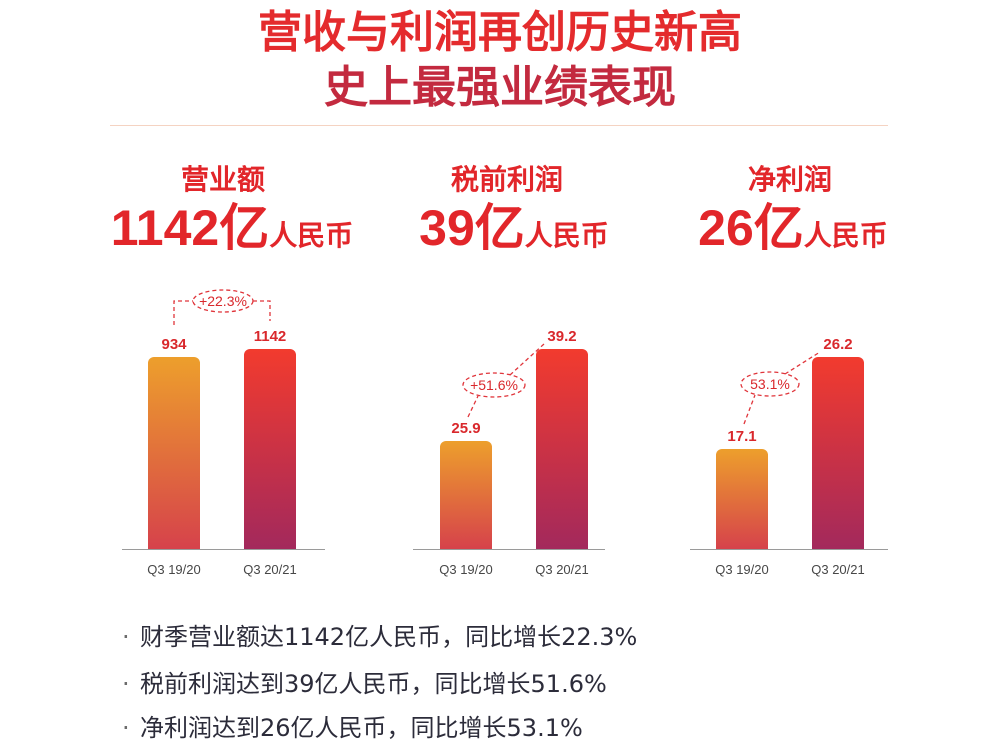 This screenshot has width=1000, height=753. I want to click on highlight-item: · 净利润达到26亿人民币，同比增长53.1%, so click(352, 728).